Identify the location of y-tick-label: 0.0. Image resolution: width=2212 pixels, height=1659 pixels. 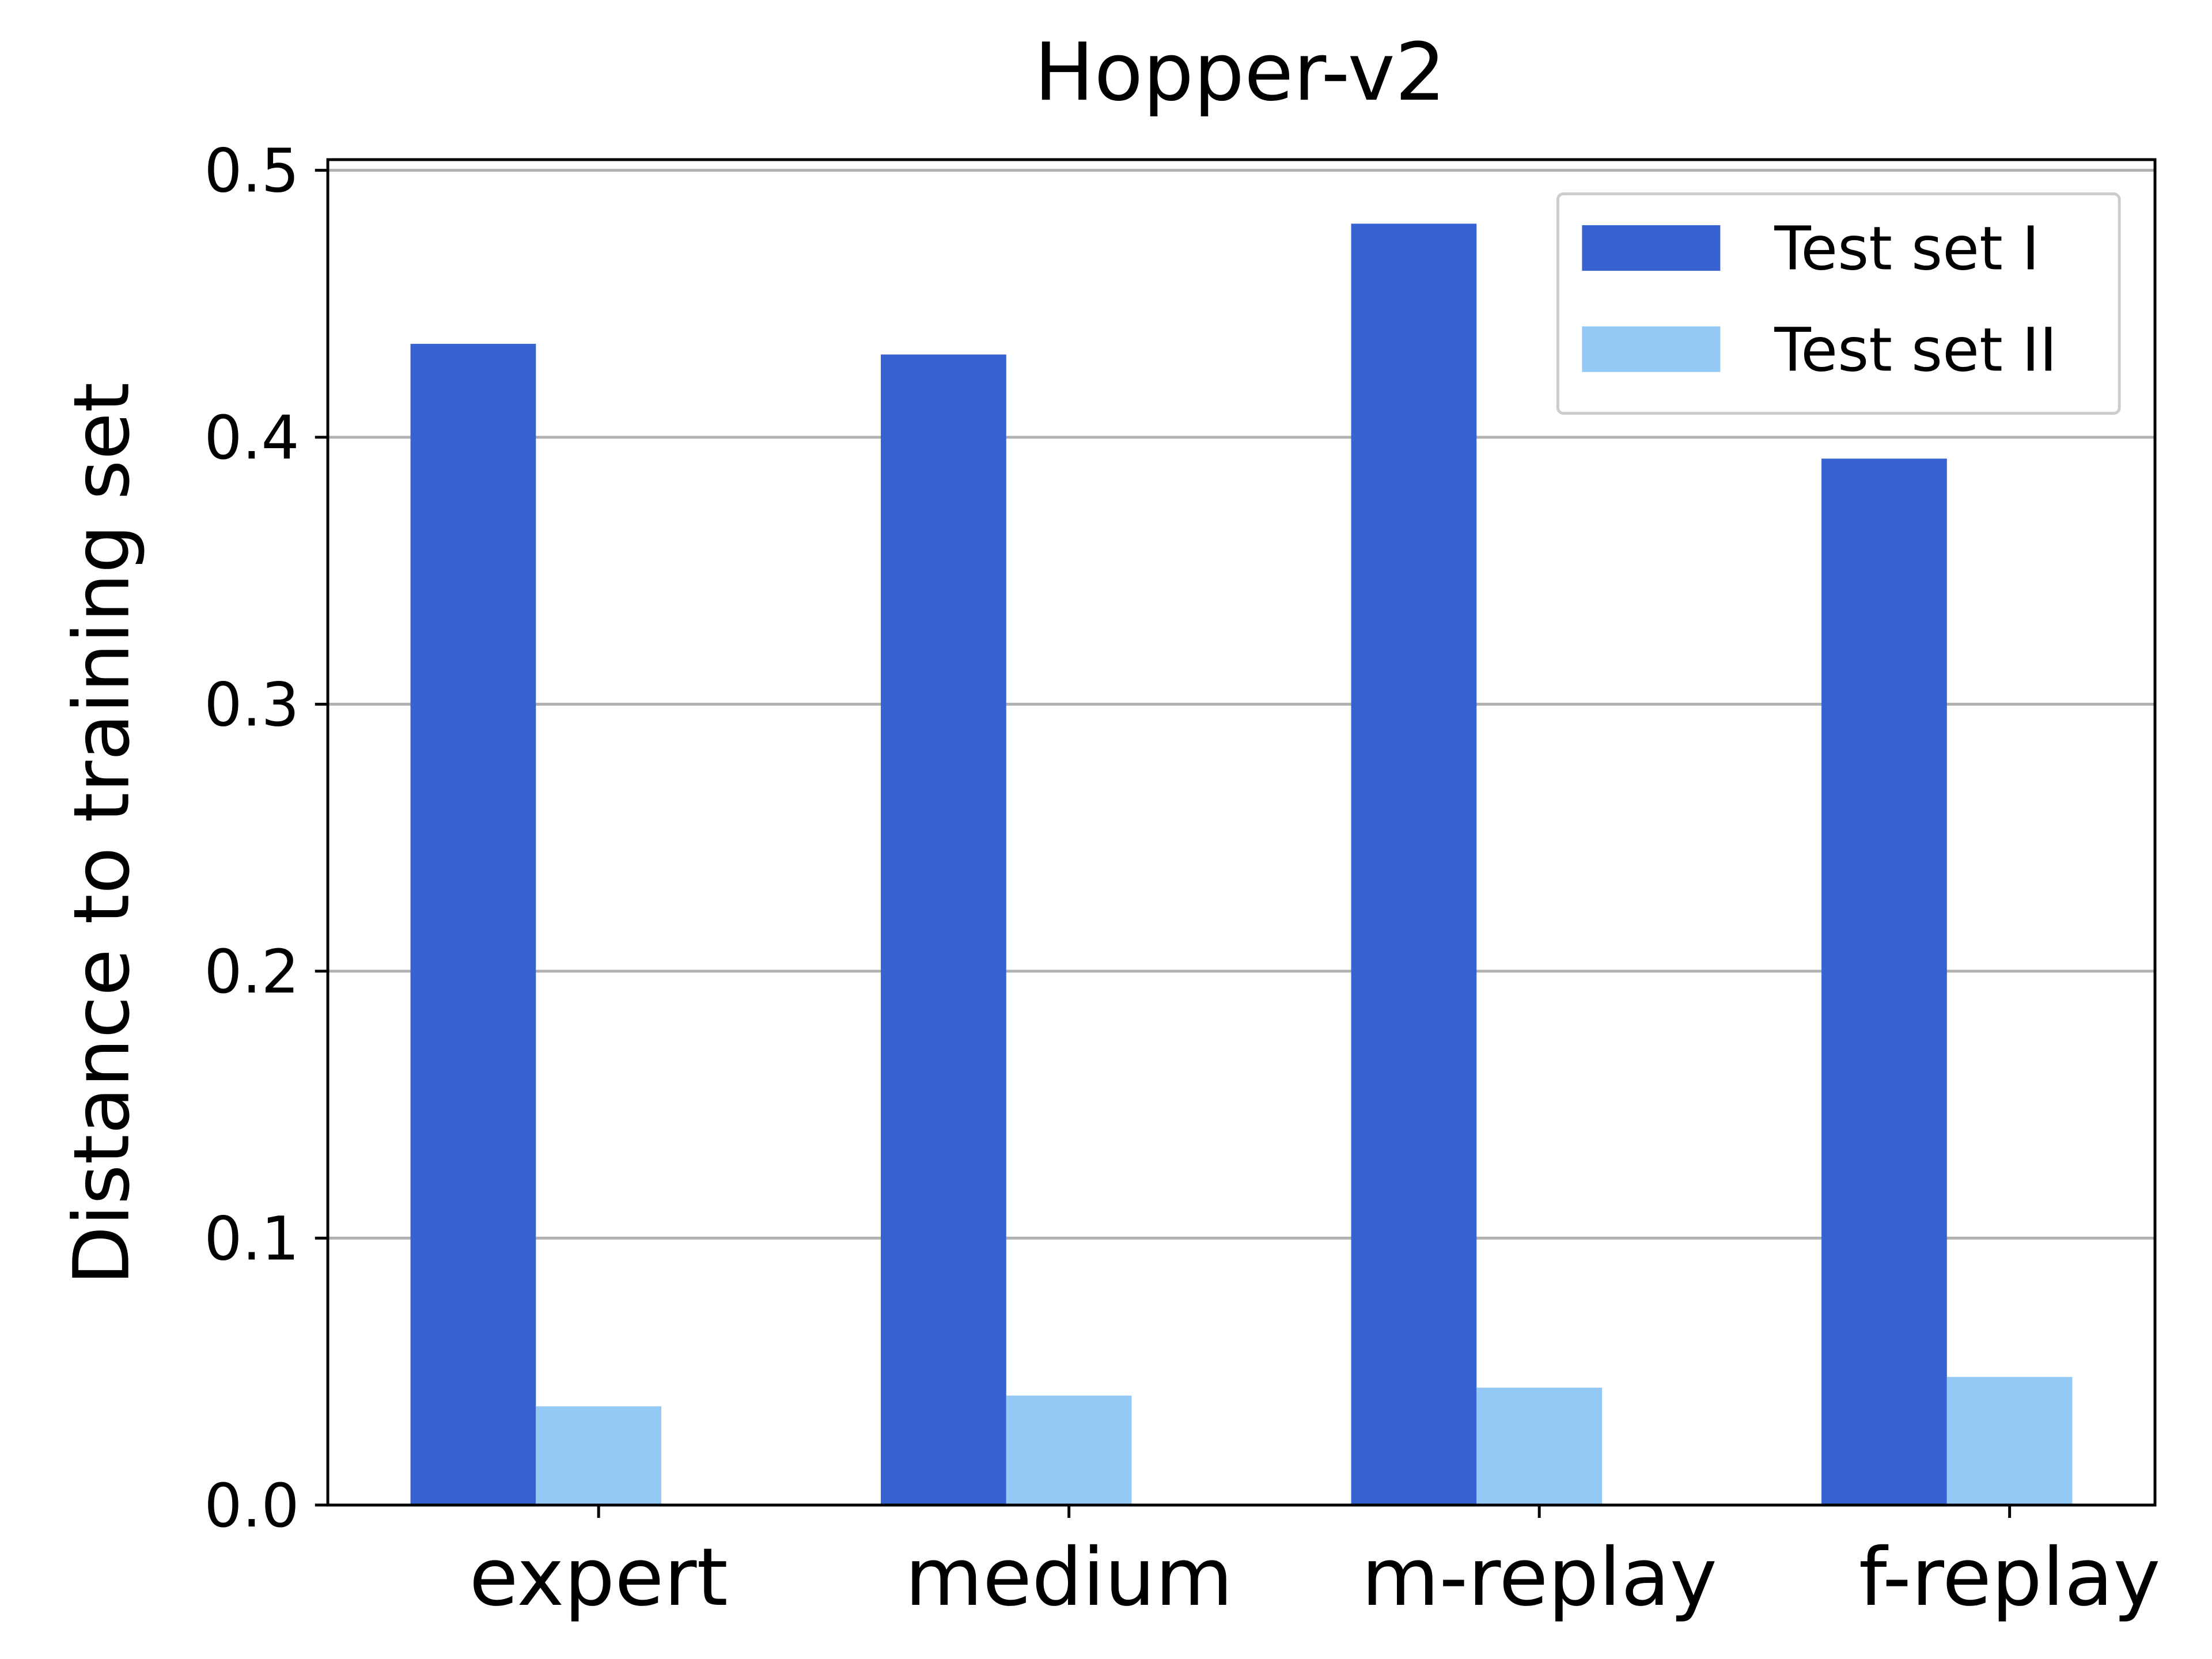
(251, 1506).